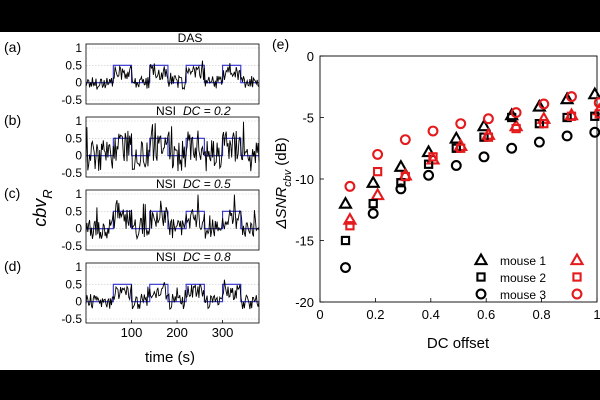 This screenshot has width=600, height=400. Describe the element at coordinates (523, 278) in the screenshot. I see `legend-label: mouse 2` at that location.